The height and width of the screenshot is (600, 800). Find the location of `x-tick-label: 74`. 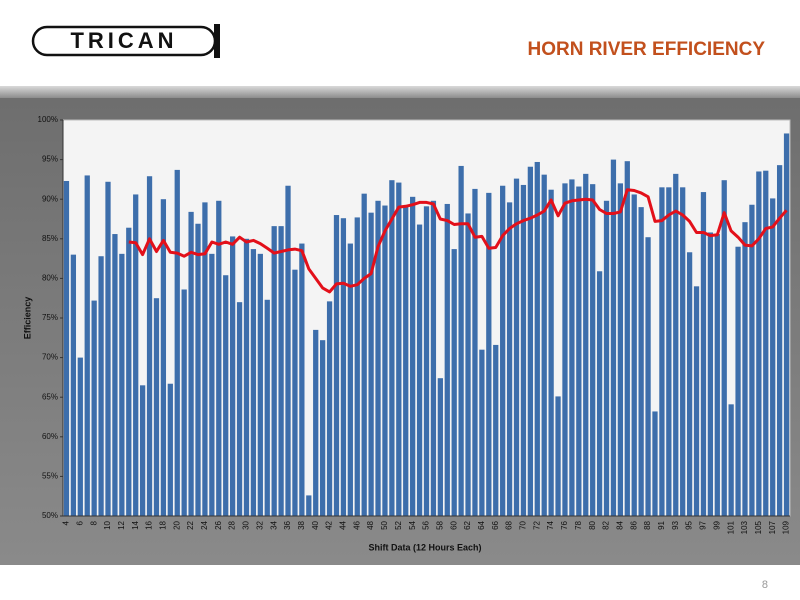

x-tick-label: 74 is located at coordinates (550, 524).